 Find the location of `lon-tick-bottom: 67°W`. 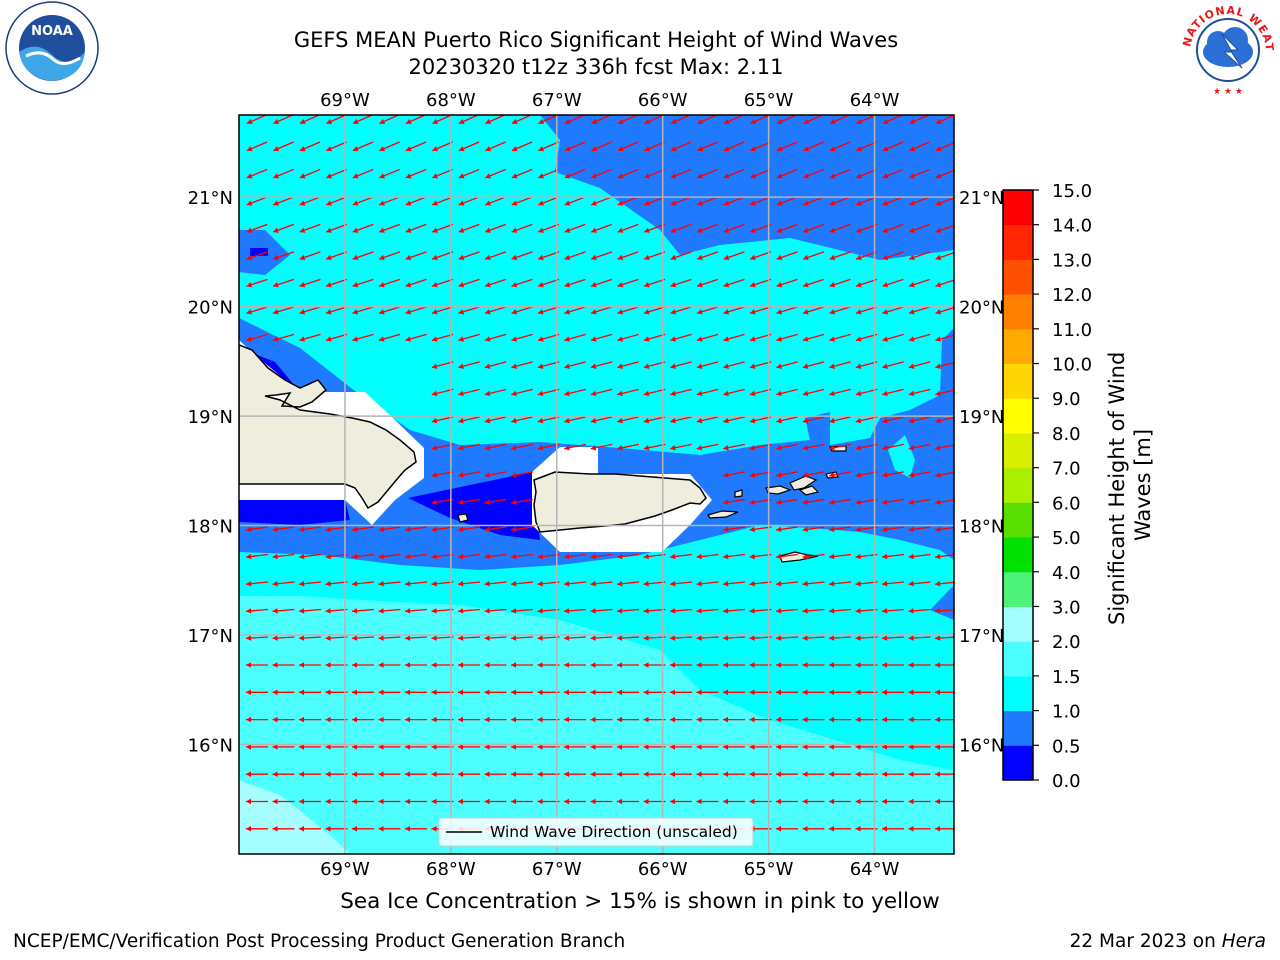

lon-tick-bottom: 67°W is located at coordinates (557, 869).